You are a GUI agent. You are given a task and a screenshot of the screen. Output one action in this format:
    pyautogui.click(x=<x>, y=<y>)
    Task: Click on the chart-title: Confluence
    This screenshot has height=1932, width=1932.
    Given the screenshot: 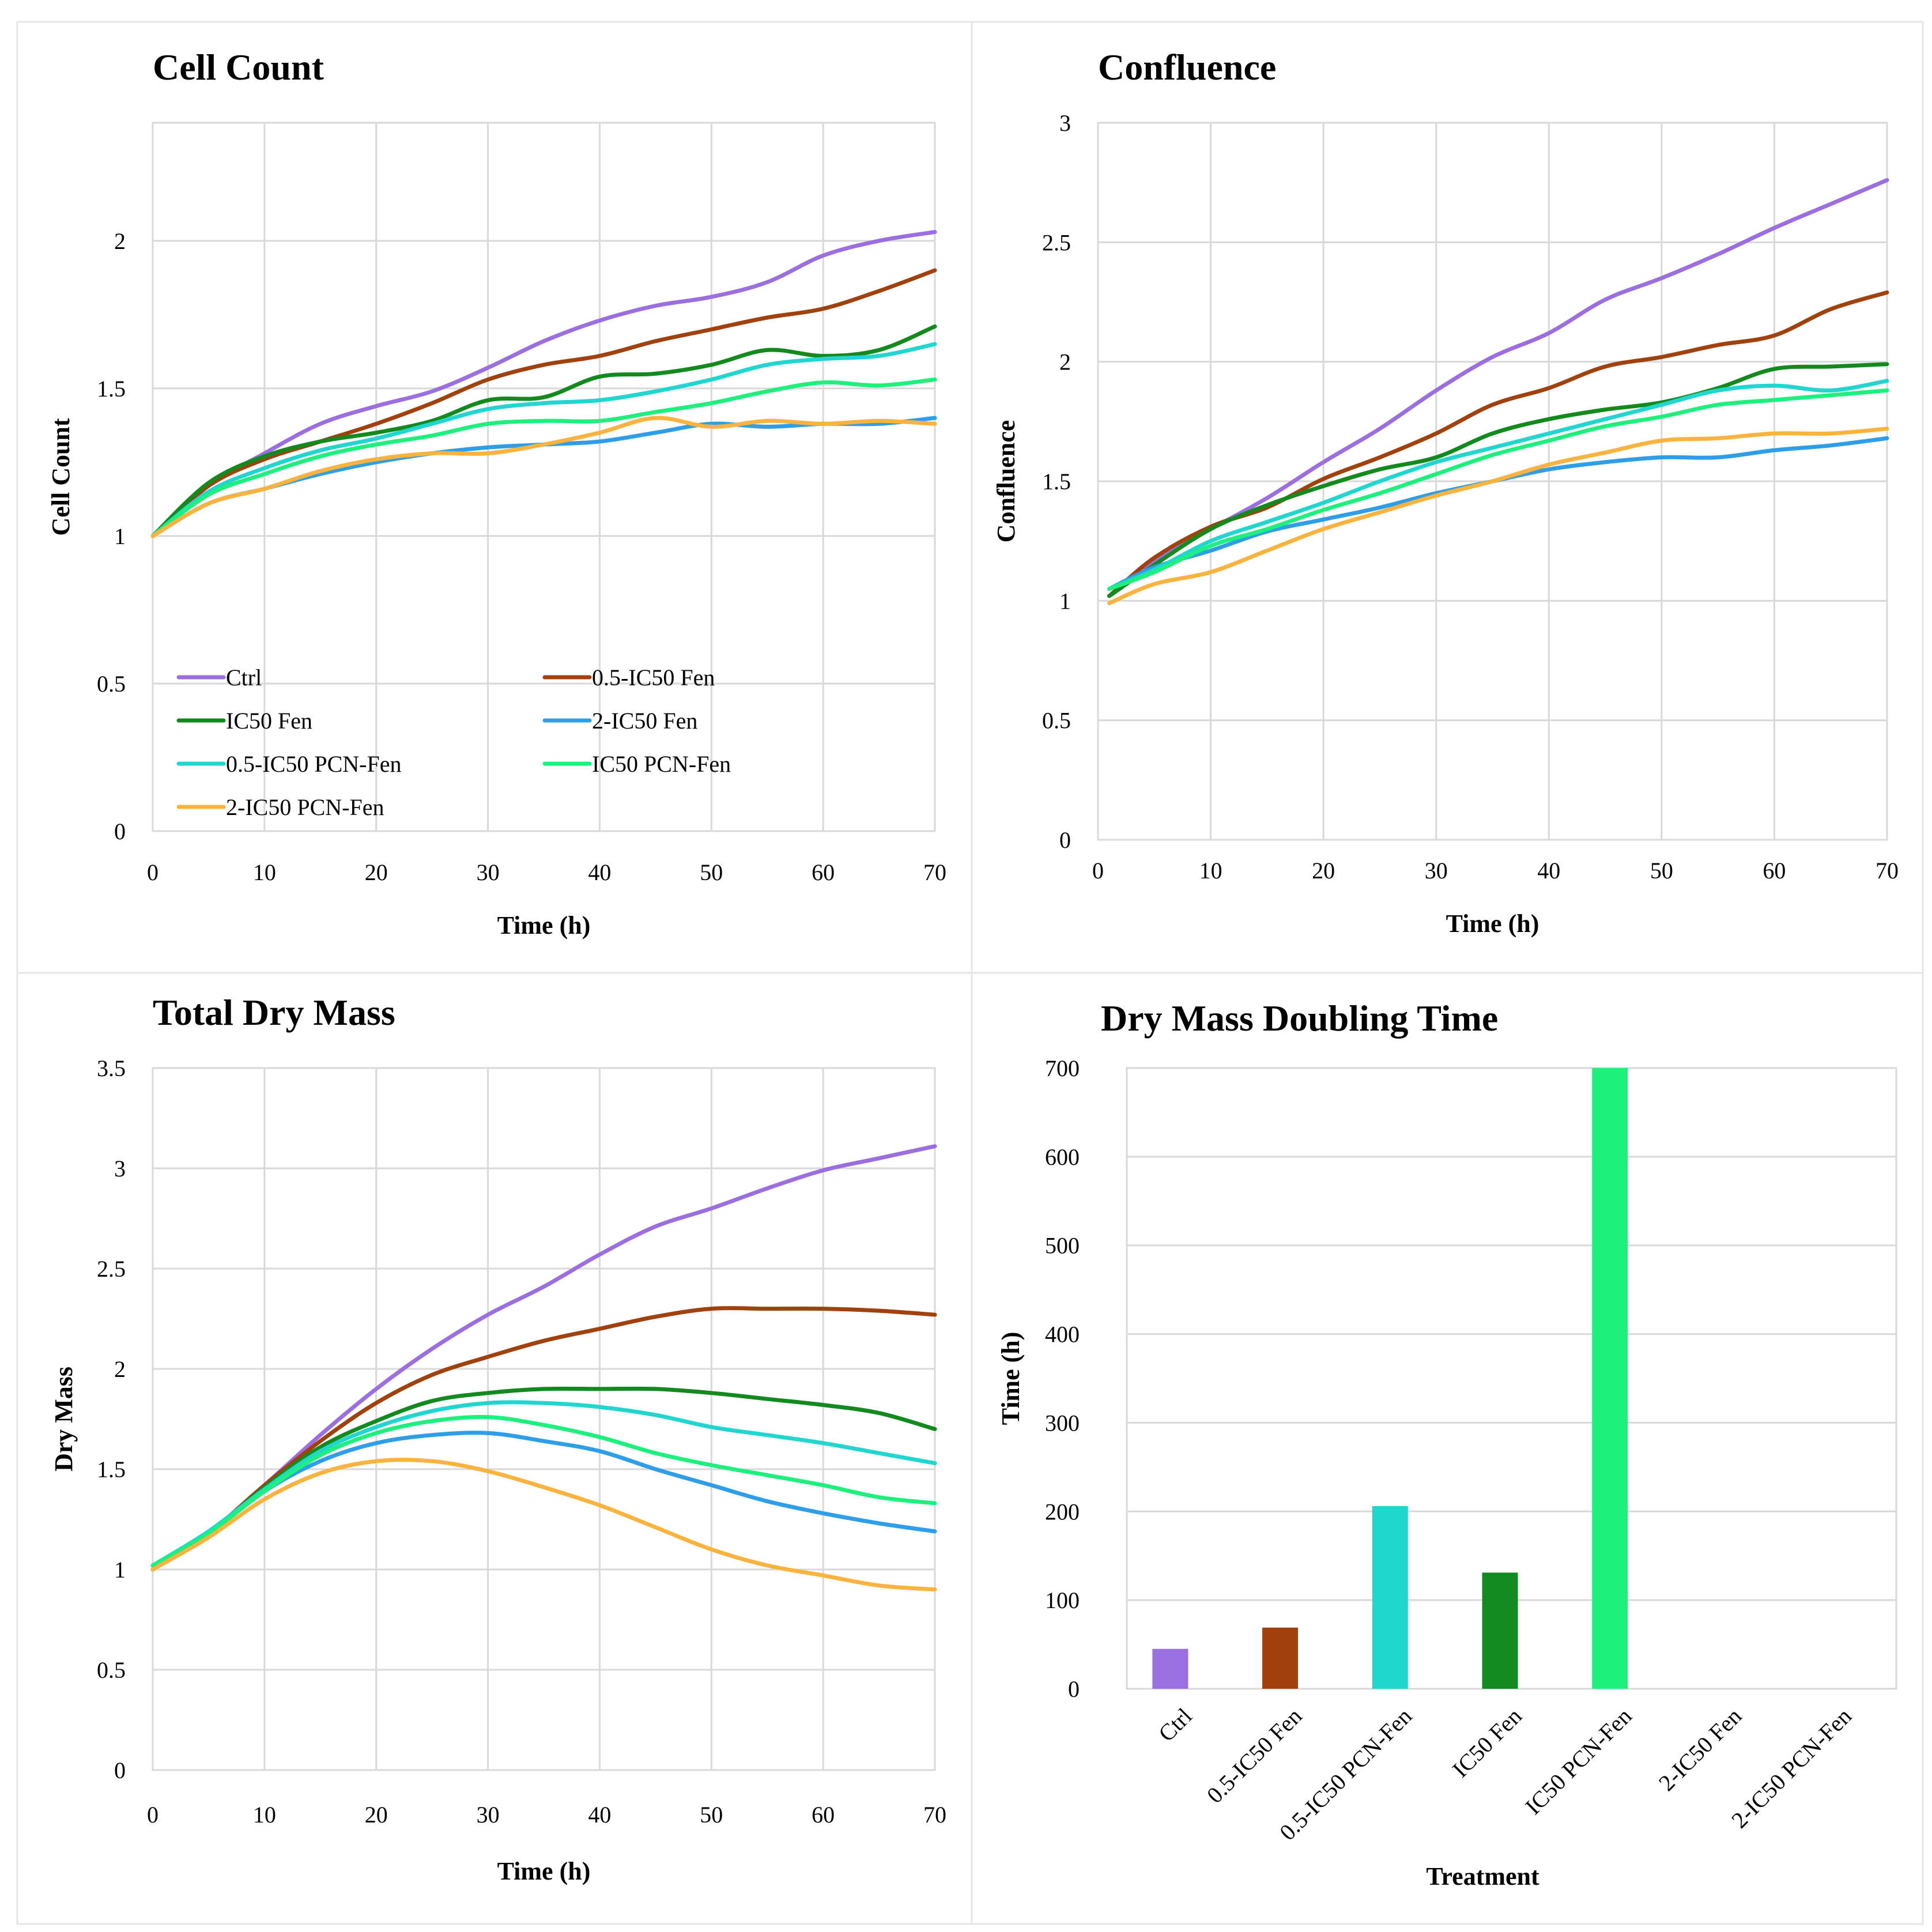 What is the action you would take?
    pyautogui.click(x=1187, y=67)
    